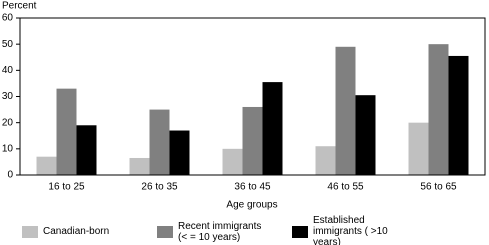 Image resolution: width=489 pixels, height=245 pixels. Describe the element at coordinates (252, 187) in the screenshot. I see `x-tick-label: 36 to 45` at that location.